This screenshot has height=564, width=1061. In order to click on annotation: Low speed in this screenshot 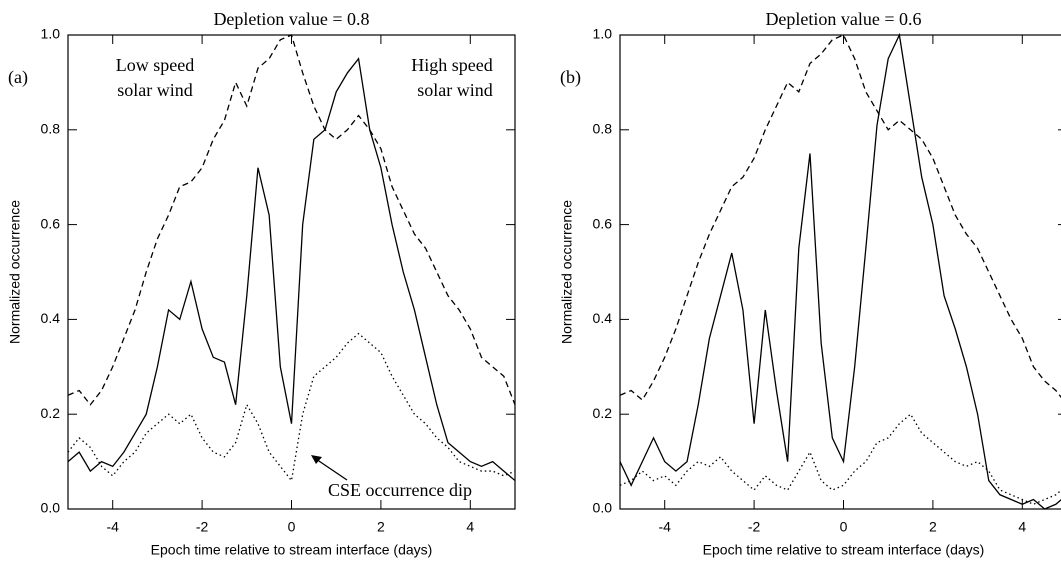, I will do `click(155, 65)`.